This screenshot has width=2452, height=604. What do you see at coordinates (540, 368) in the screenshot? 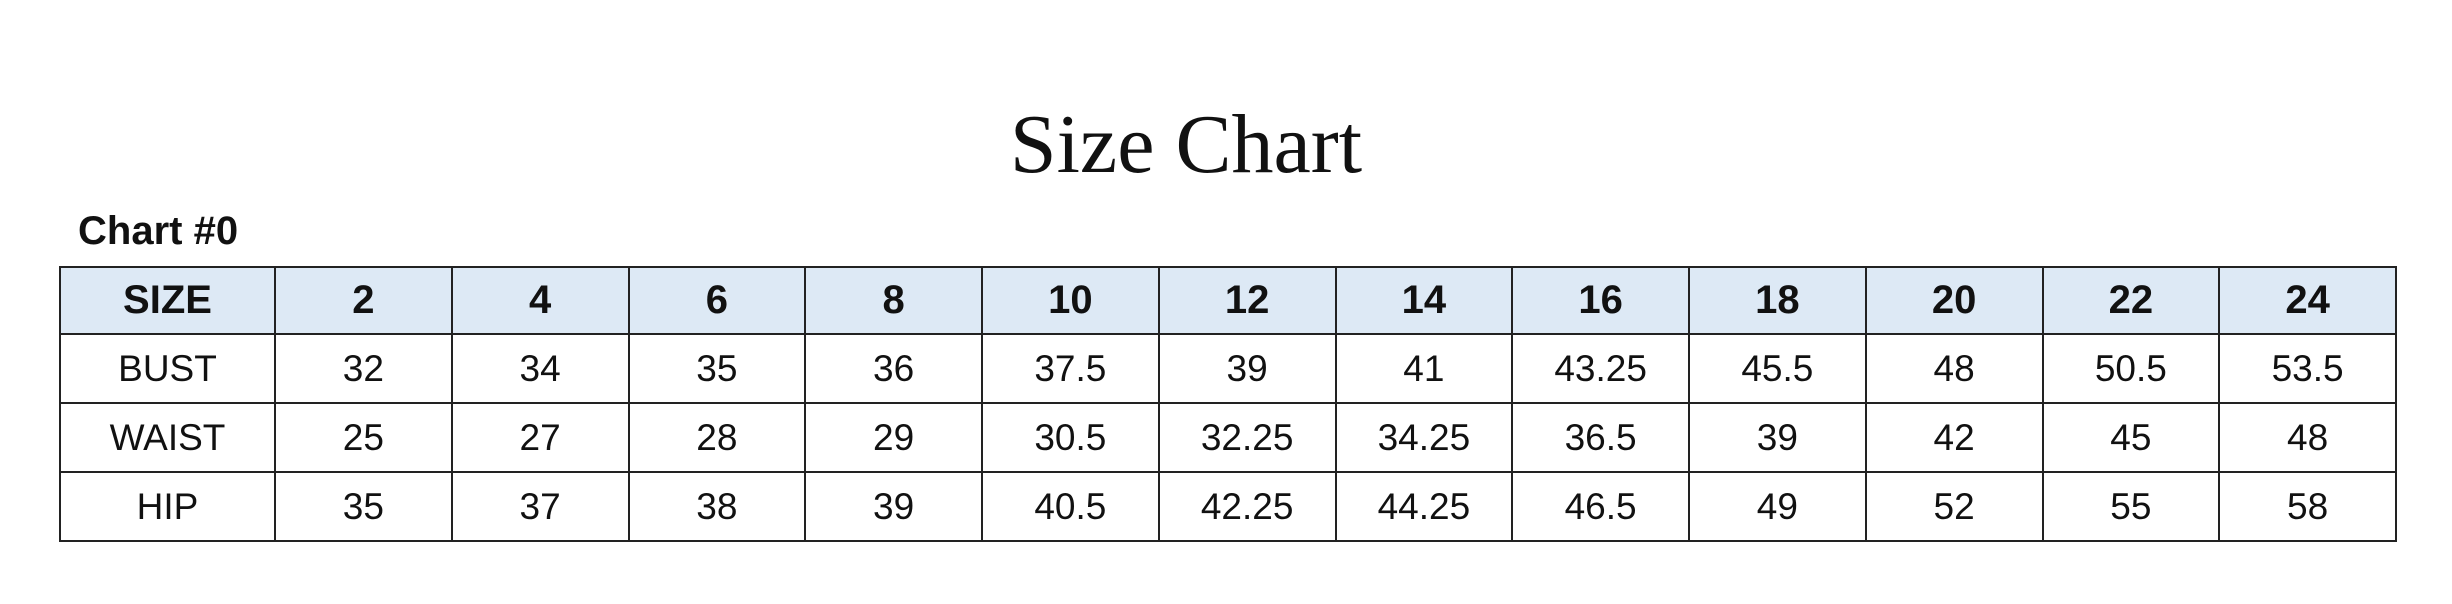
I see `table-cell: 34` at bounding box center [540, 368].